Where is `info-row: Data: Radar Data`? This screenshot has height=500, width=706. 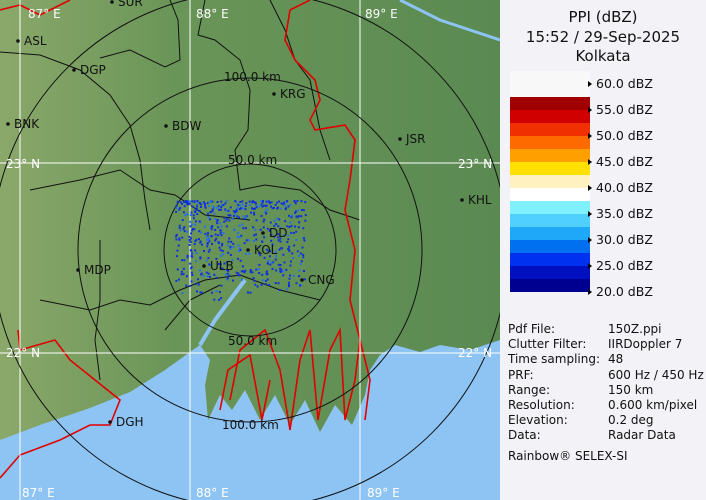 info-row: Data: Radar Data is located at coordinates (592, 435).